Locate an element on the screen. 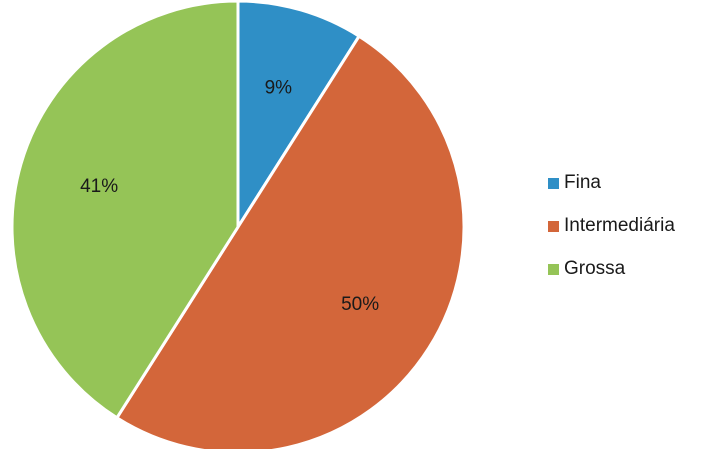  legend-item-grossa: Grossa is located at coordinates (611, 268).